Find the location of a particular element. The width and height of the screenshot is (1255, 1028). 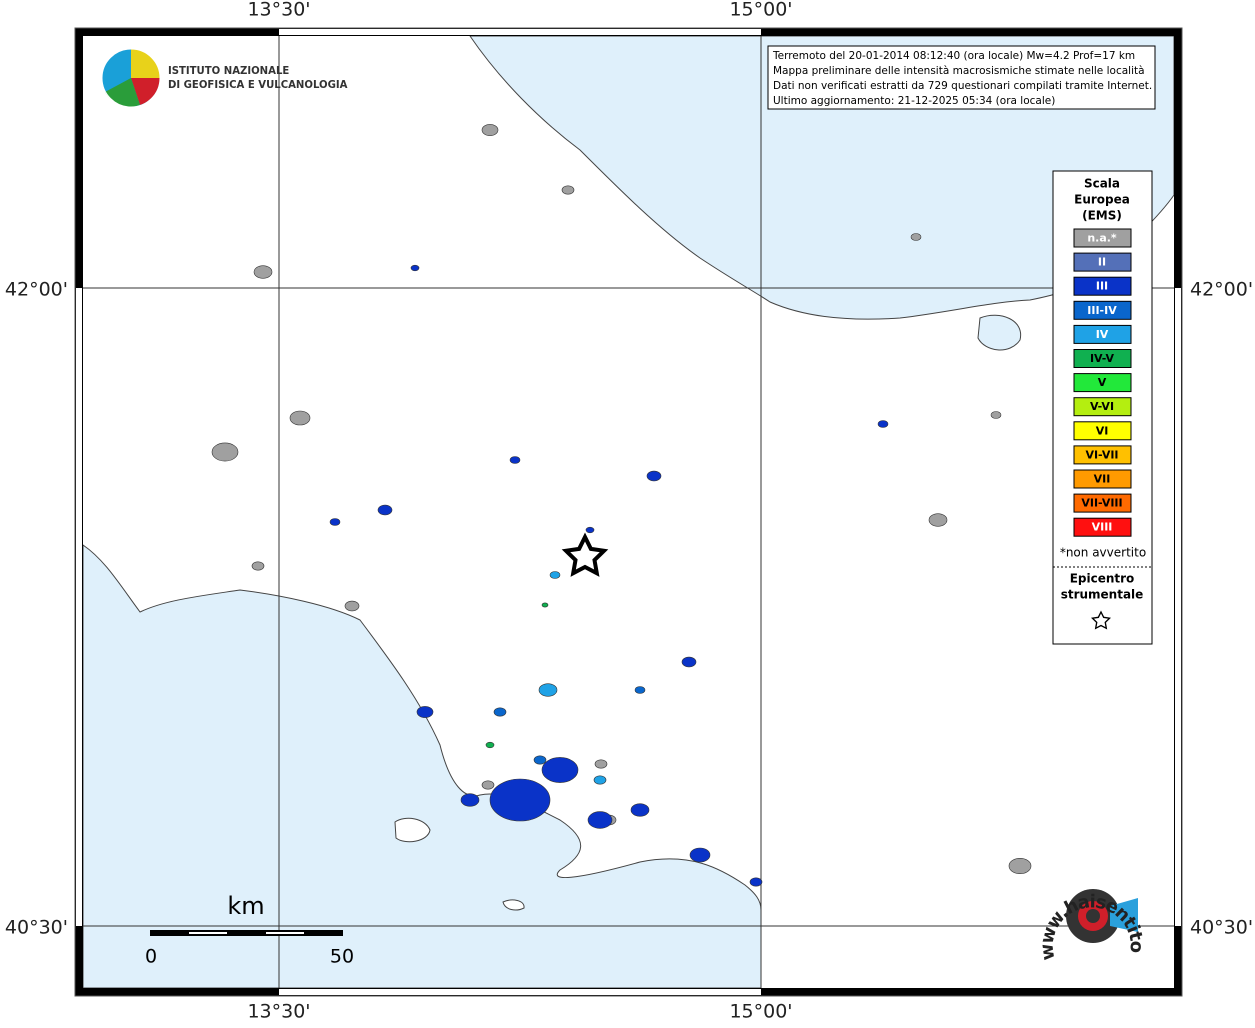

legend-title: Scala is located at coordinates (1102, 184).